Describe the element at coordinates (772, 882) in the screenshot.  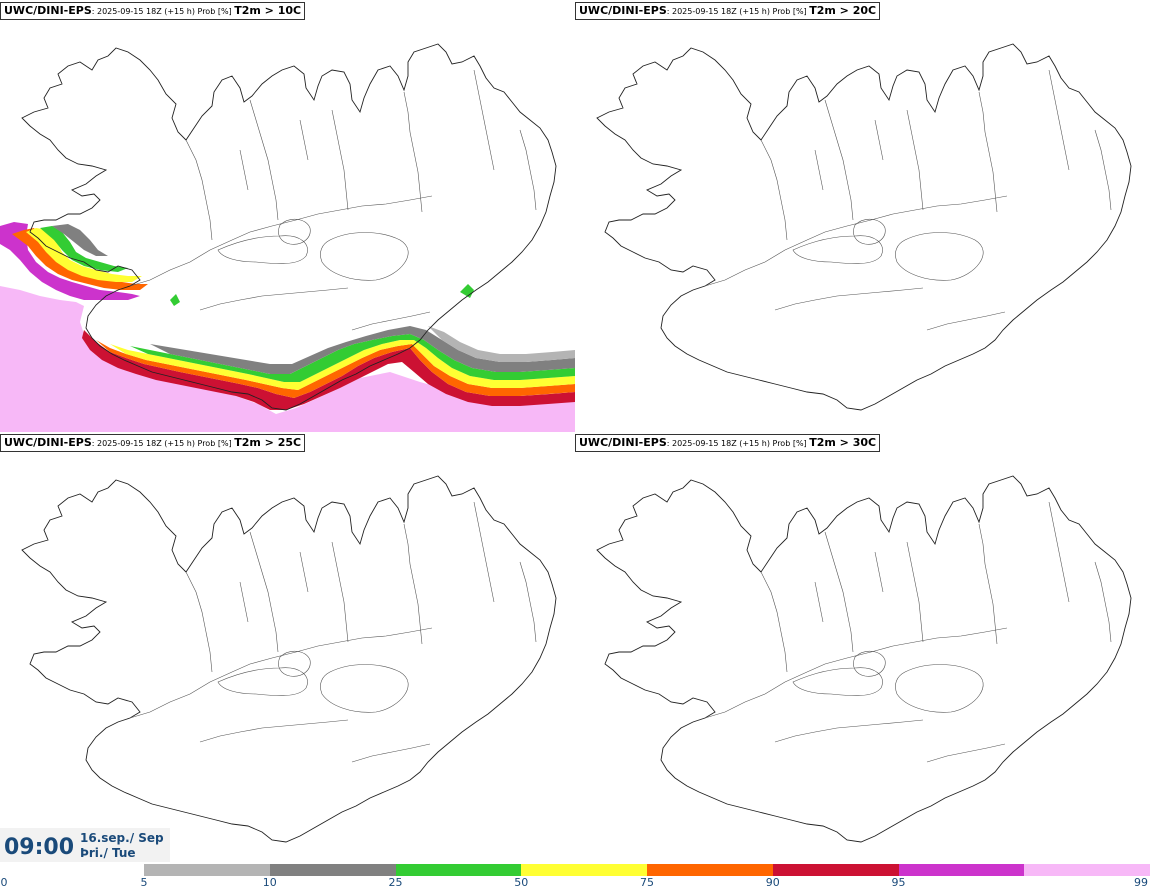
I see `colorbar-tick-label: 90` at that location.